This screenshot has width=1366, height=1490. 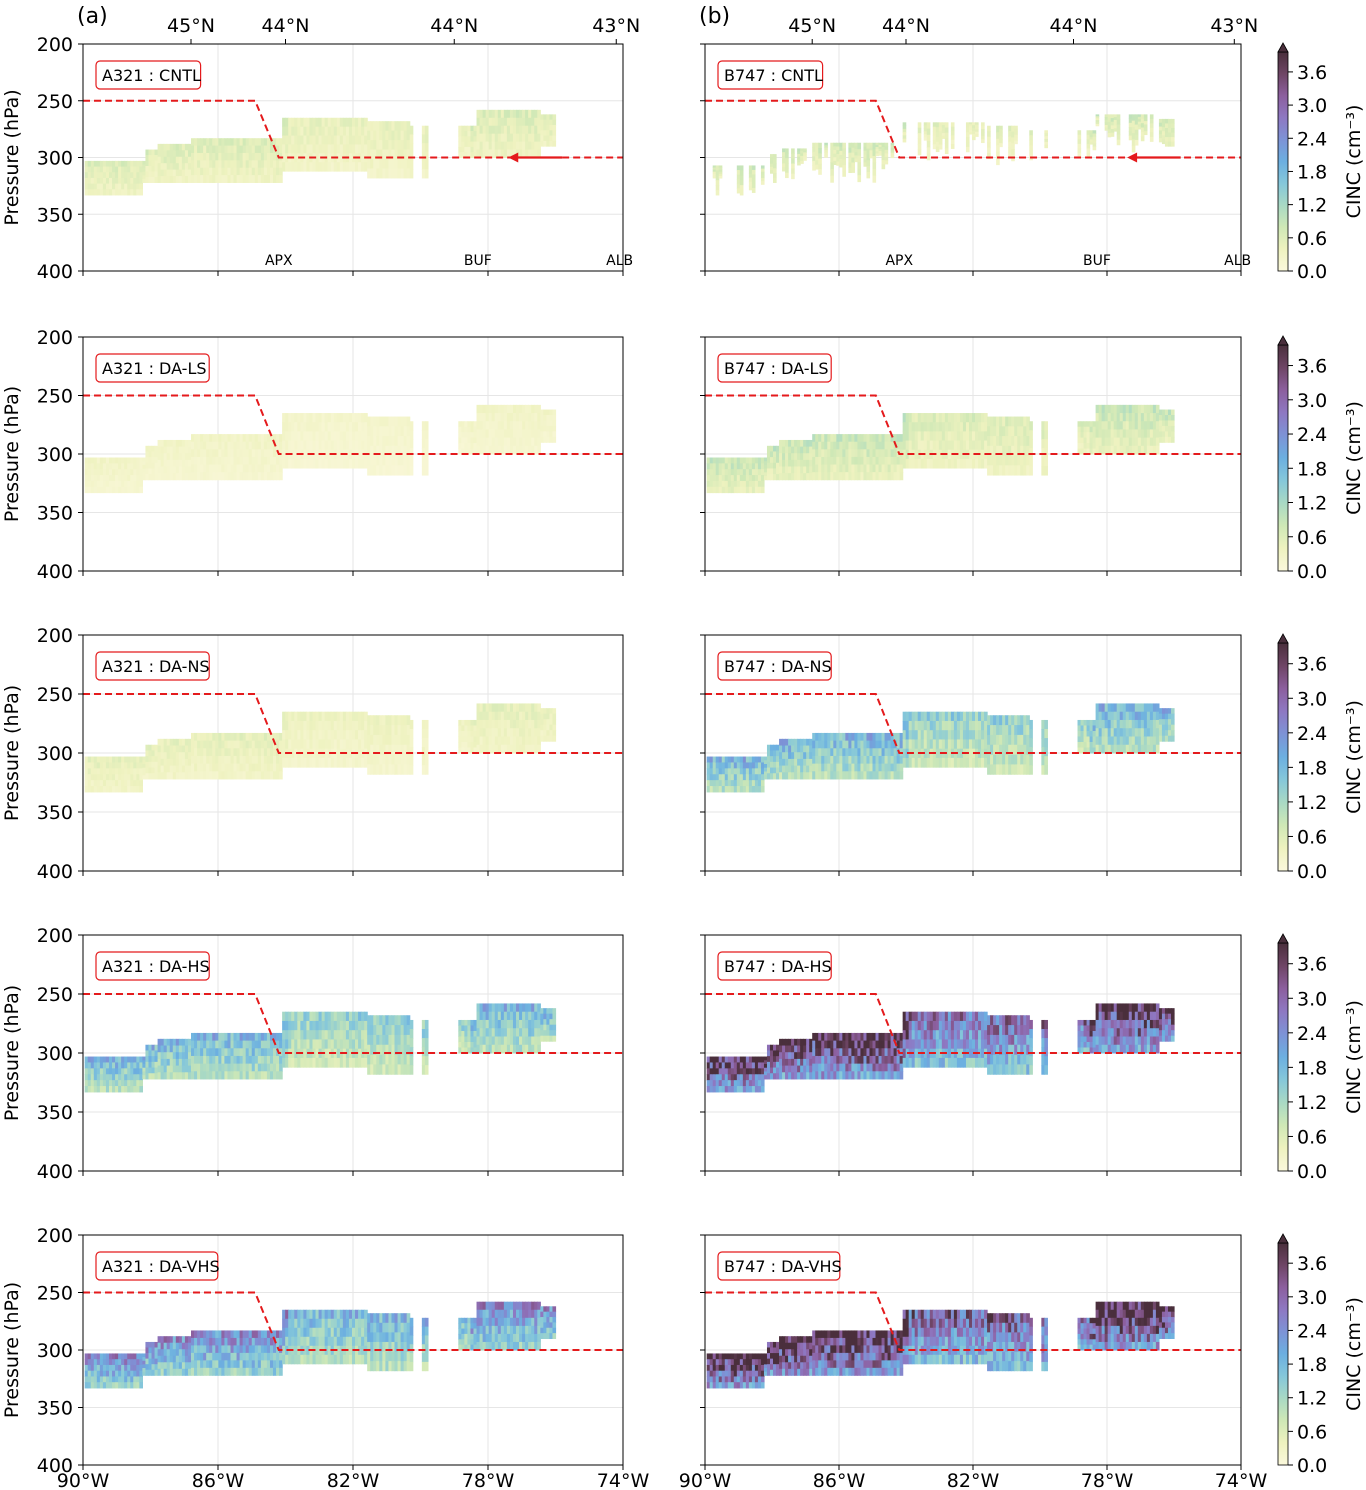 What do you see at coordinates (1097, 261) in the screenshot?
I see `station-label: BUF` at bounding box center [1097, 261].